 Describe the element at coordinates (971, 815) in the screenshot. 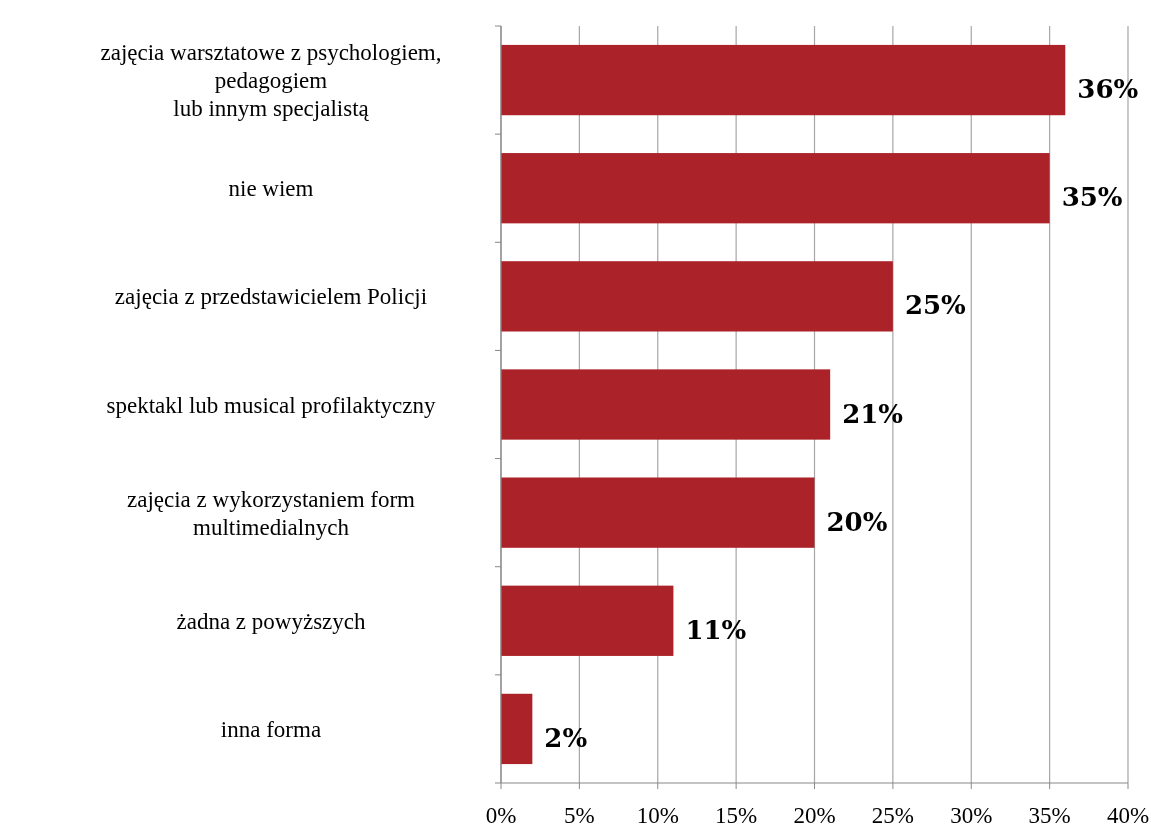

I see `x-tick-label: 30%` at that location.